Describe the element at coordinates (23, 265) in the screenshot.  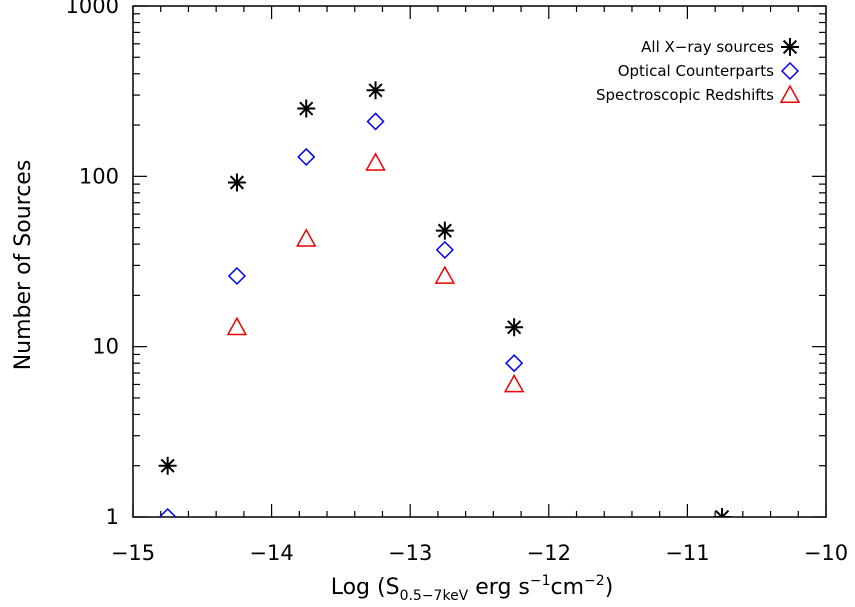
I see `y-axis-title: Number of Sources` at that location.